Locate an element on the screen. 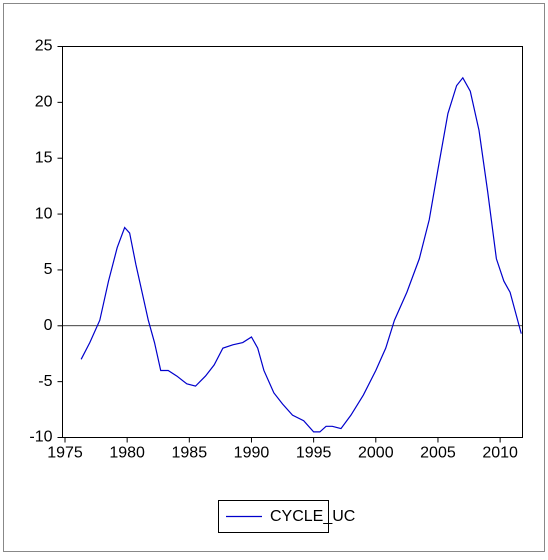 The height and width of the screenshot is (560, 548). x-tick-label: 1980 is located at coordinates (127, 453).